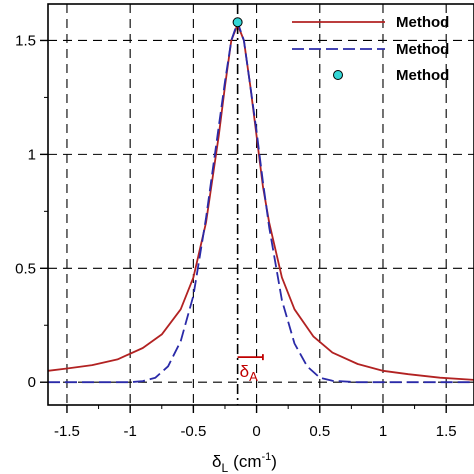  Describe the element at coordinates (224, 467) in the screenshot. I see `x-axis-subscript: L` at that location.